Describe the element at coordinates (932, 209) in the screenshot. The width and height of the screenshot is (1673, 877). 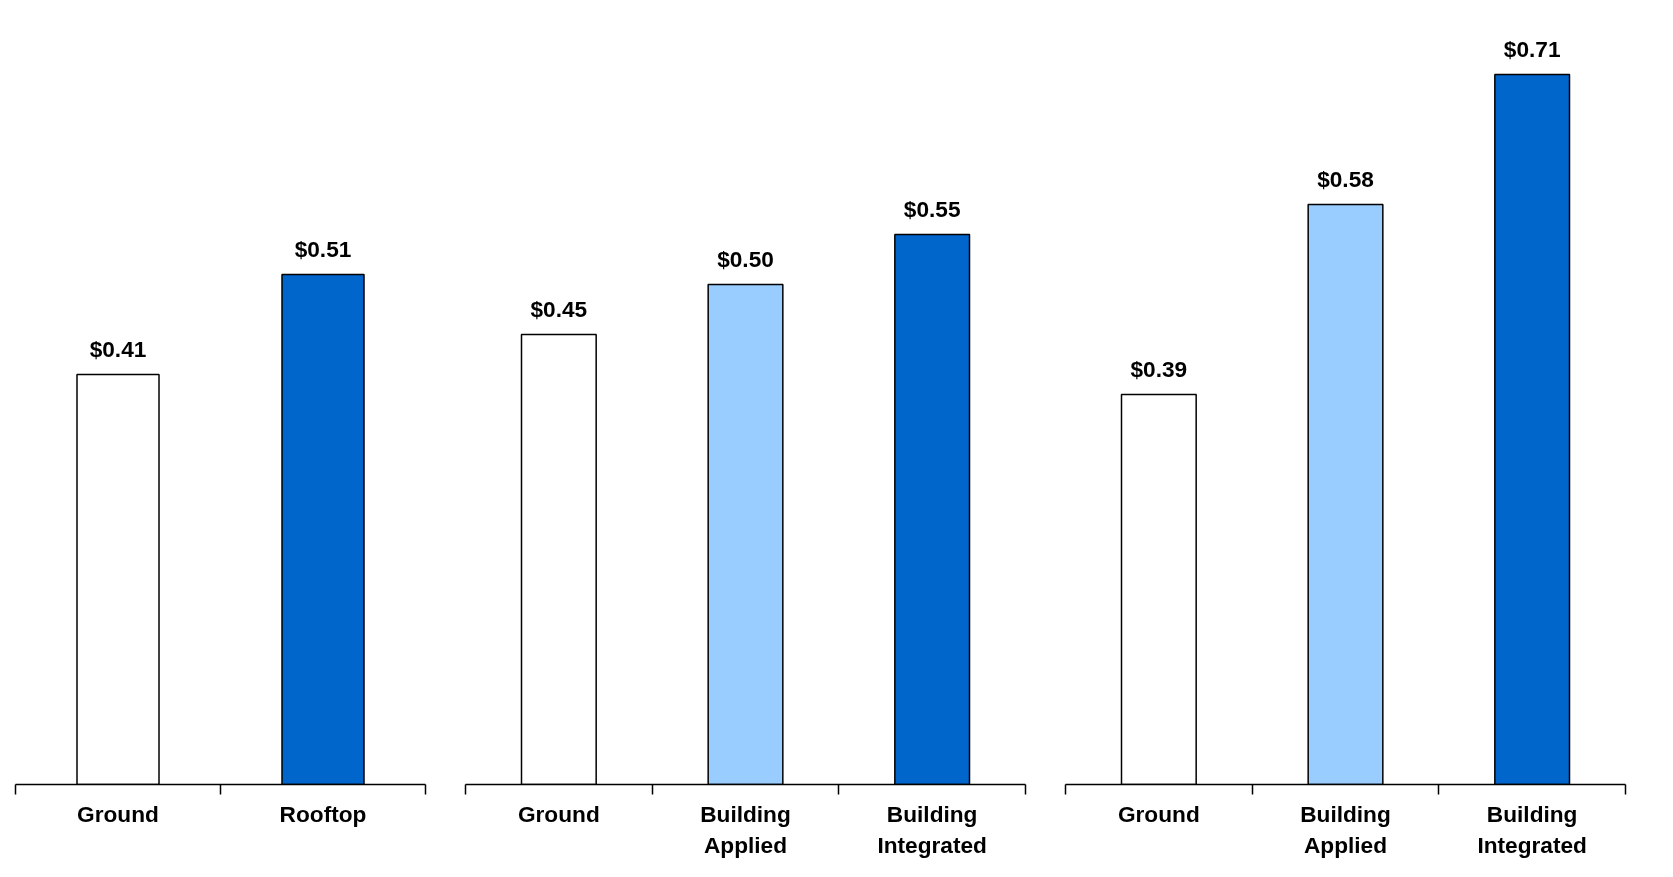
I see `data-label: $0.55` at that location.